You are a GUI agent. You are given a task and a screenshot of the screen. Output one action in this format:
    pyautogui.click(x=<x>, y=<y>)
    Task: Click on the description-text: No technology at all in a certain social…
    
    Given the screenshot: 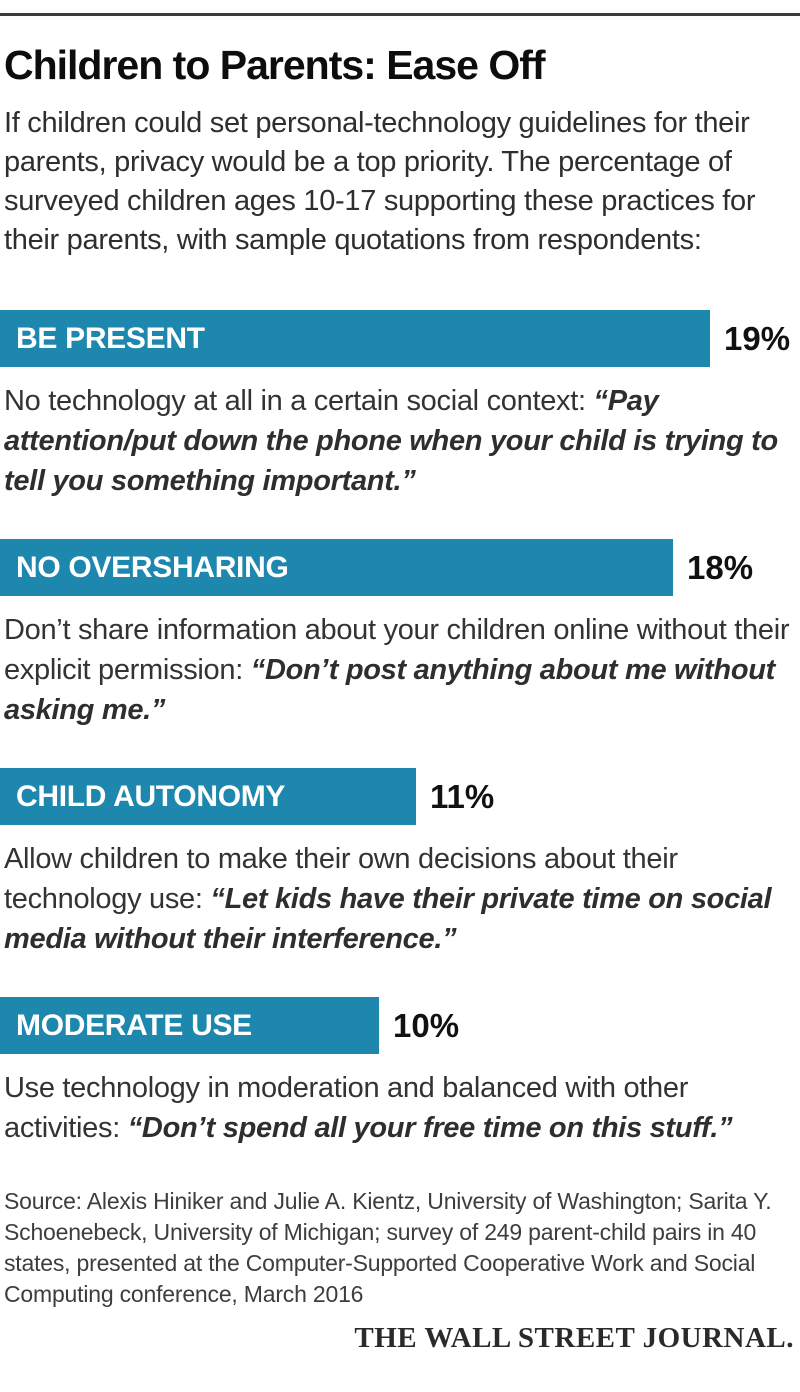 What is the action you would take?
    pyautogui.click(x=295, y=401)
    